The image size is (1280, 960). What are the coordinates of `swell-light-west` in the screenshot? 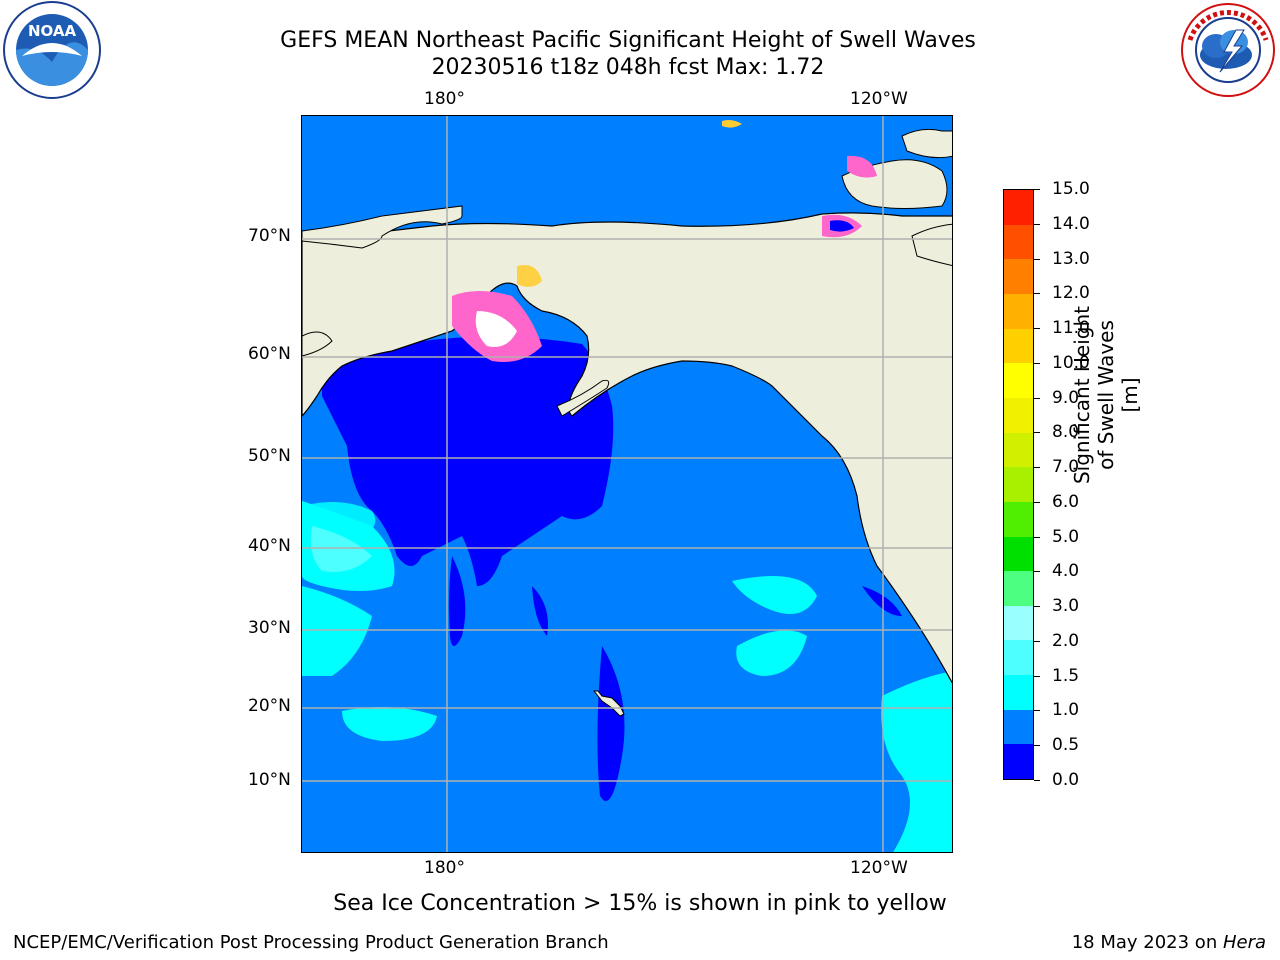 It's located at (341, 549).